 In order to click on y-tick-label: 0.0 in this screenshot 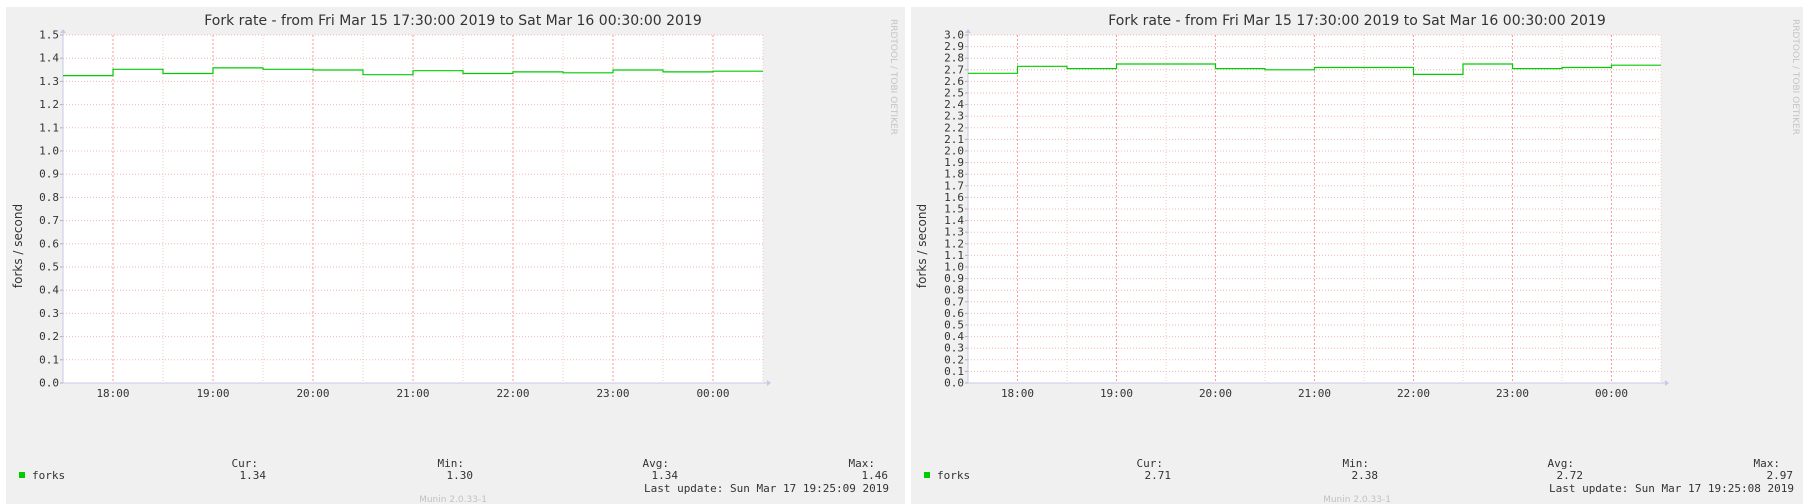, I will do `click(954, 383)`.